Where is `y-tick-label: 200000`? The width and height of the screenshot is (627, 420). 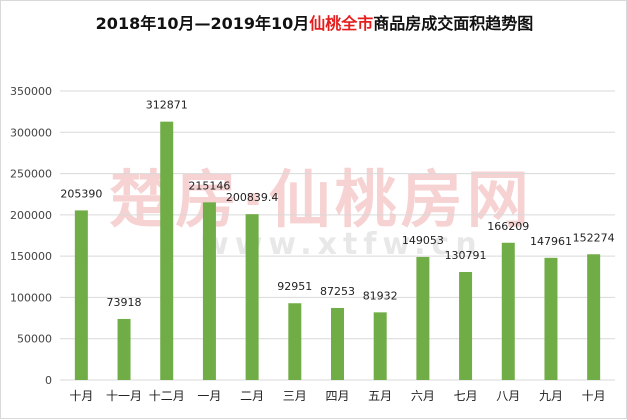 y-tick-label: 200000 is located at coordinates (31, 215).